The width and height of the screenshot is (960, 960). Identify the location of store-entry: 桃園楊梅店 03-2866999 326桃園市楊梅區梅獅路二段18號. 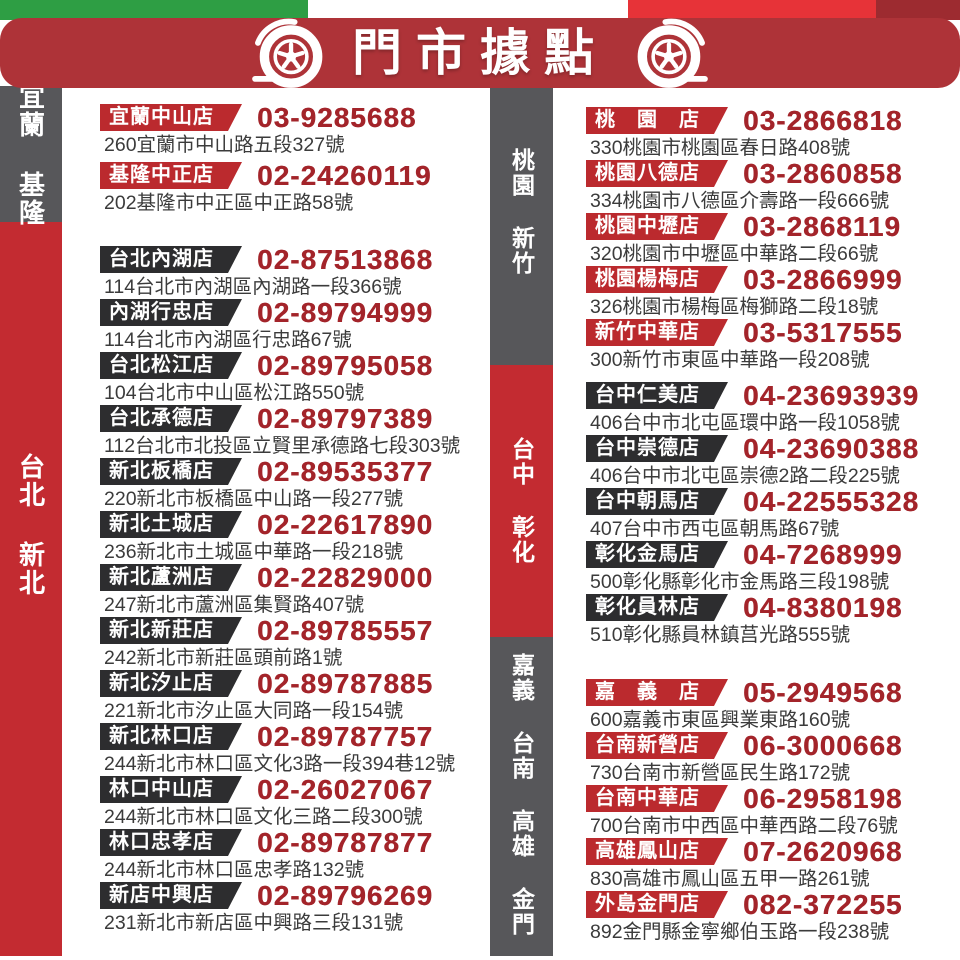
(772, 292).